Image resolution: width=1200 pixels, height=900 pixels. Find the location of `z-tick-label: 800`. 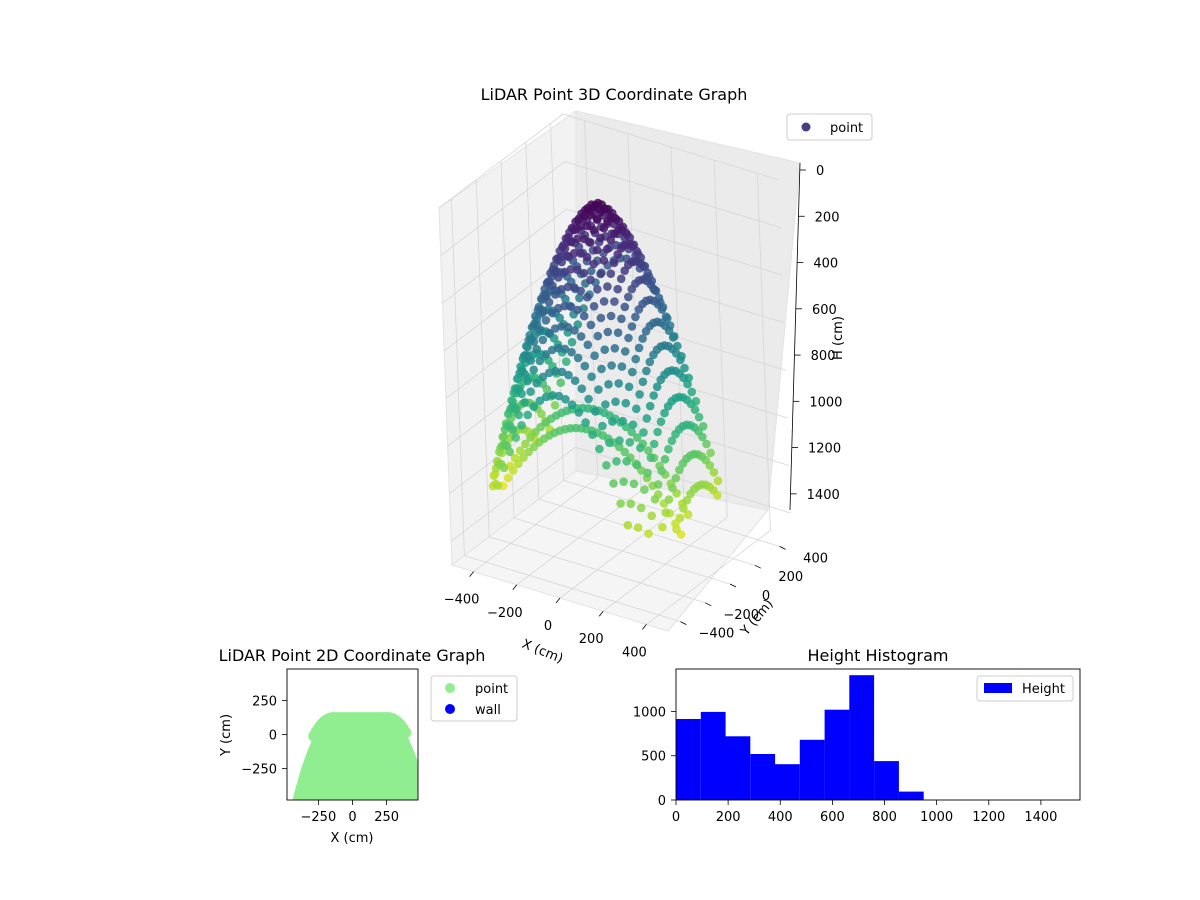

z-tick-label: 800 is located at coordinates (823, 356).